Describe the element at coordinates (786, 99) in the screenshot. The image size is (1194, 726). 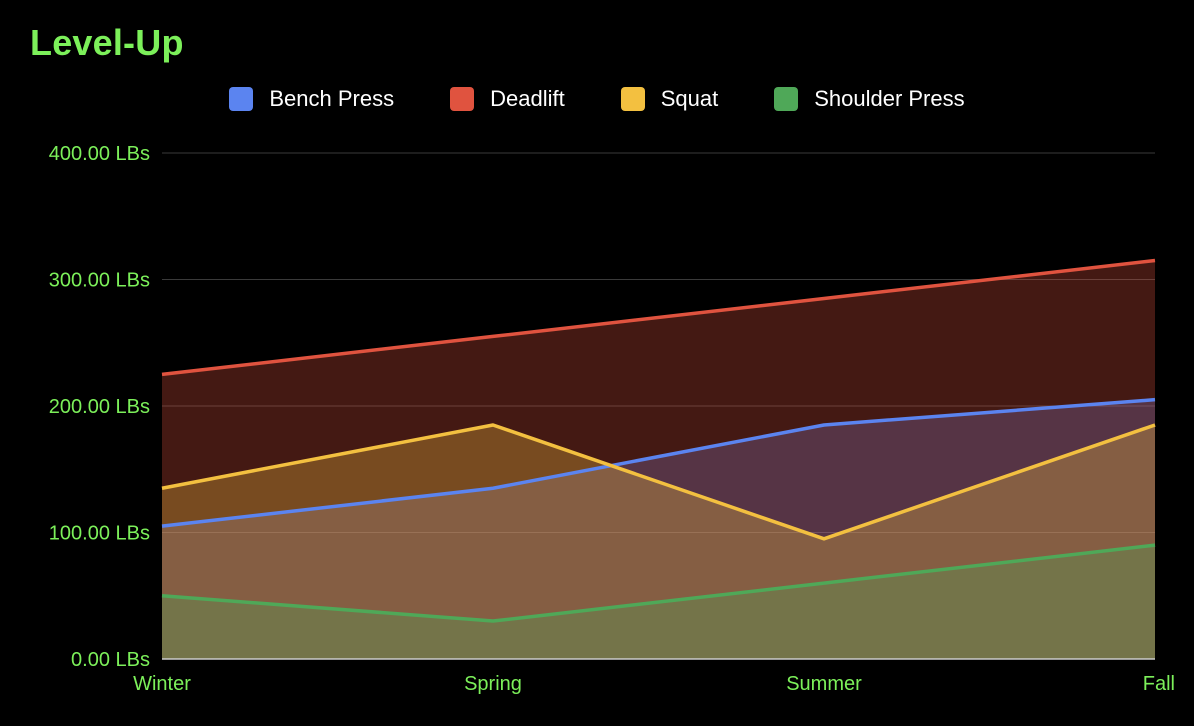
I see `legend-swatch-shoulder-press` at that location.